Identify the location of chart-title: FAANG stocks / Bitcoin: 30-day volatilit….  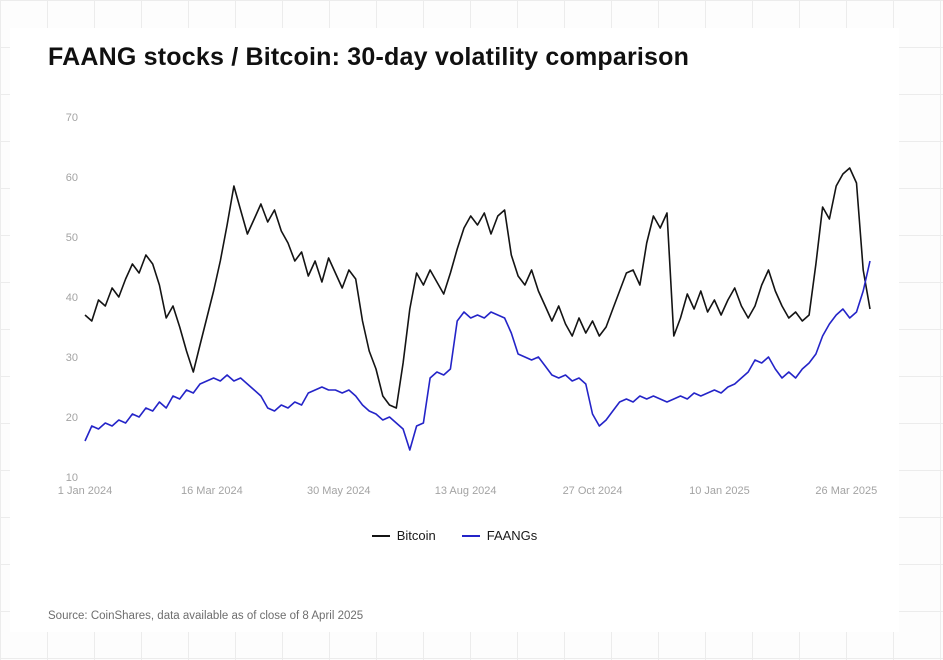
(369, 57).